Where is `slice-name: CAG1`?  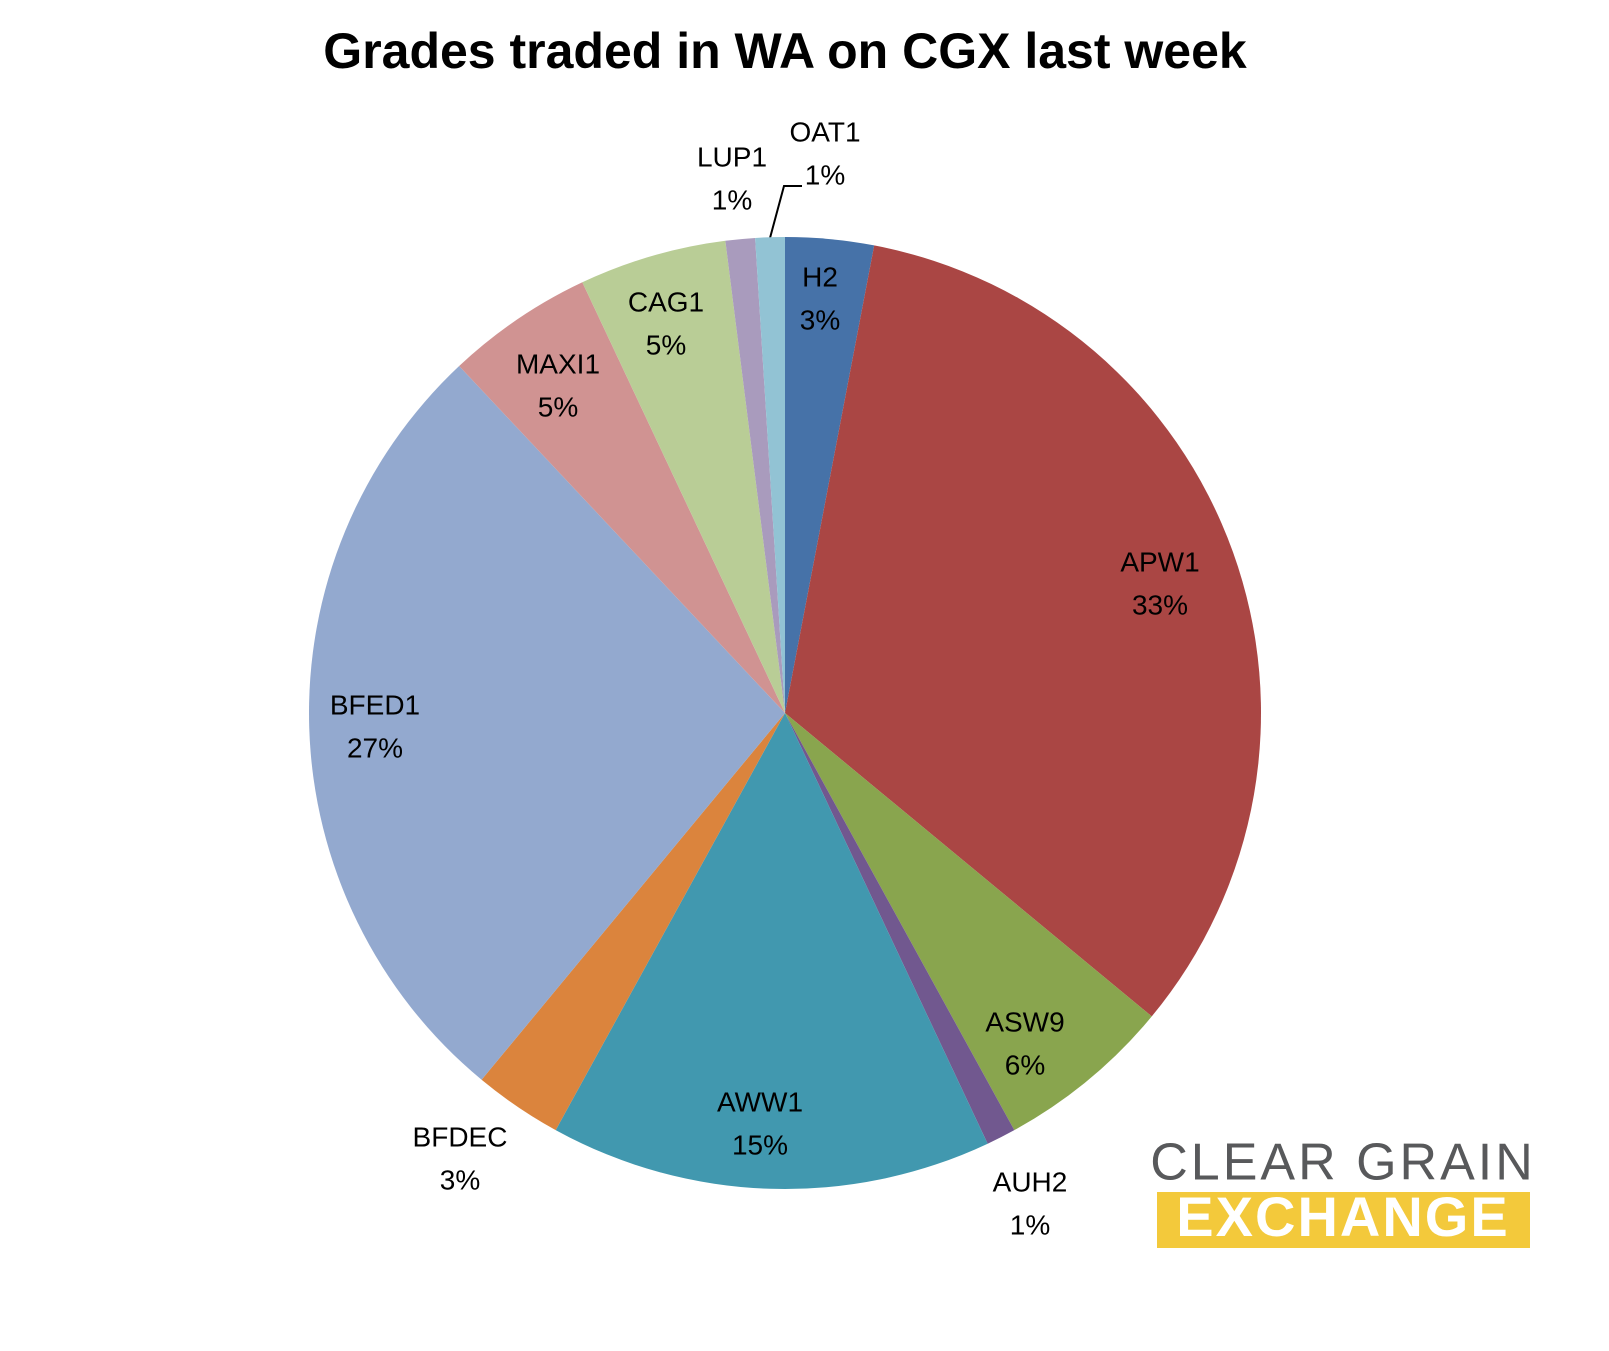 slice-name: CAG1 is located at coordinates (666, 301).